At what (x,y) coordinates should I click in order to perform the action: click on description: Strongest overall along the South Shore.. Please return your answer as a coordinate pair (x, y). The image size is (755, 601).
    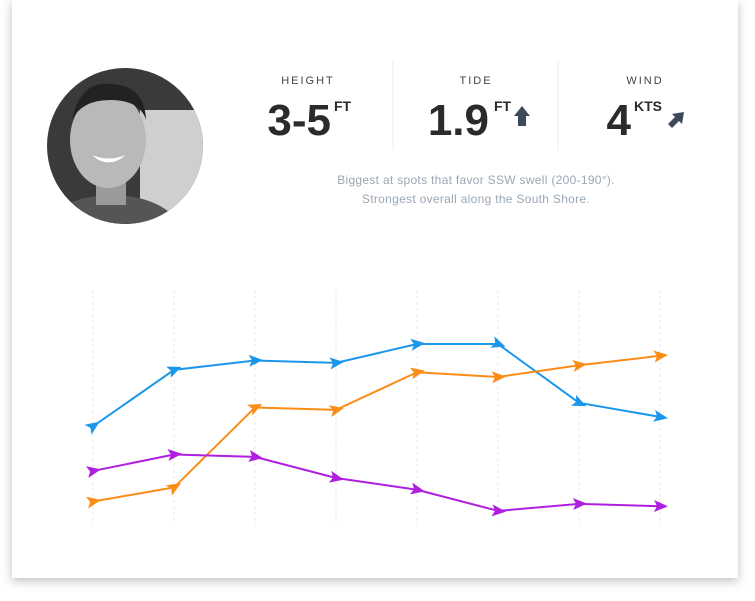
    Looking at the image, I should click on (476, 199).